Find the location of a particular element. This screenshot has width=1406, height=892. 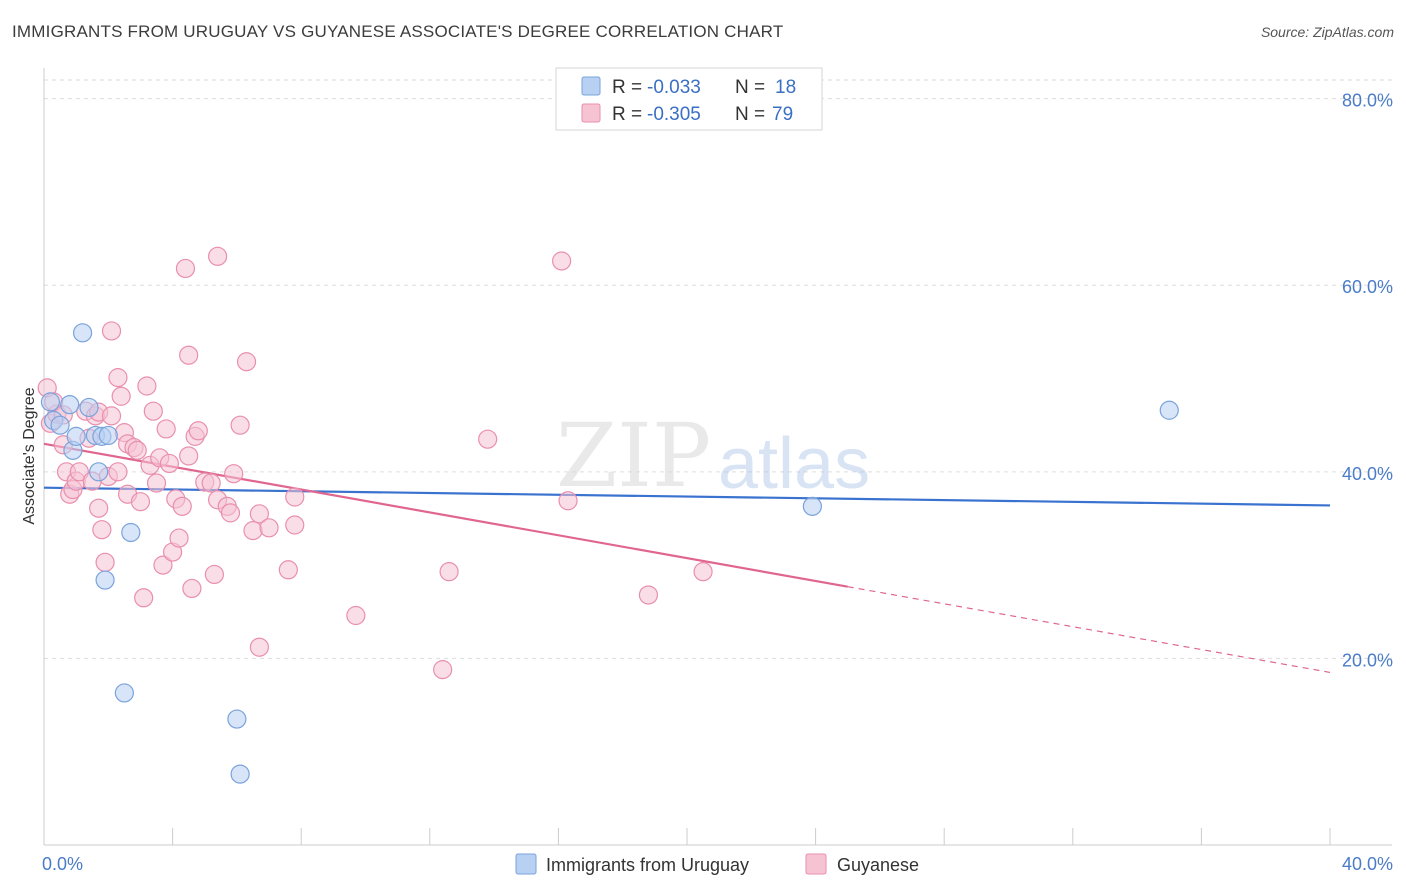

legend-r-value-2: -0.305 is located at coordinates (674, 114).